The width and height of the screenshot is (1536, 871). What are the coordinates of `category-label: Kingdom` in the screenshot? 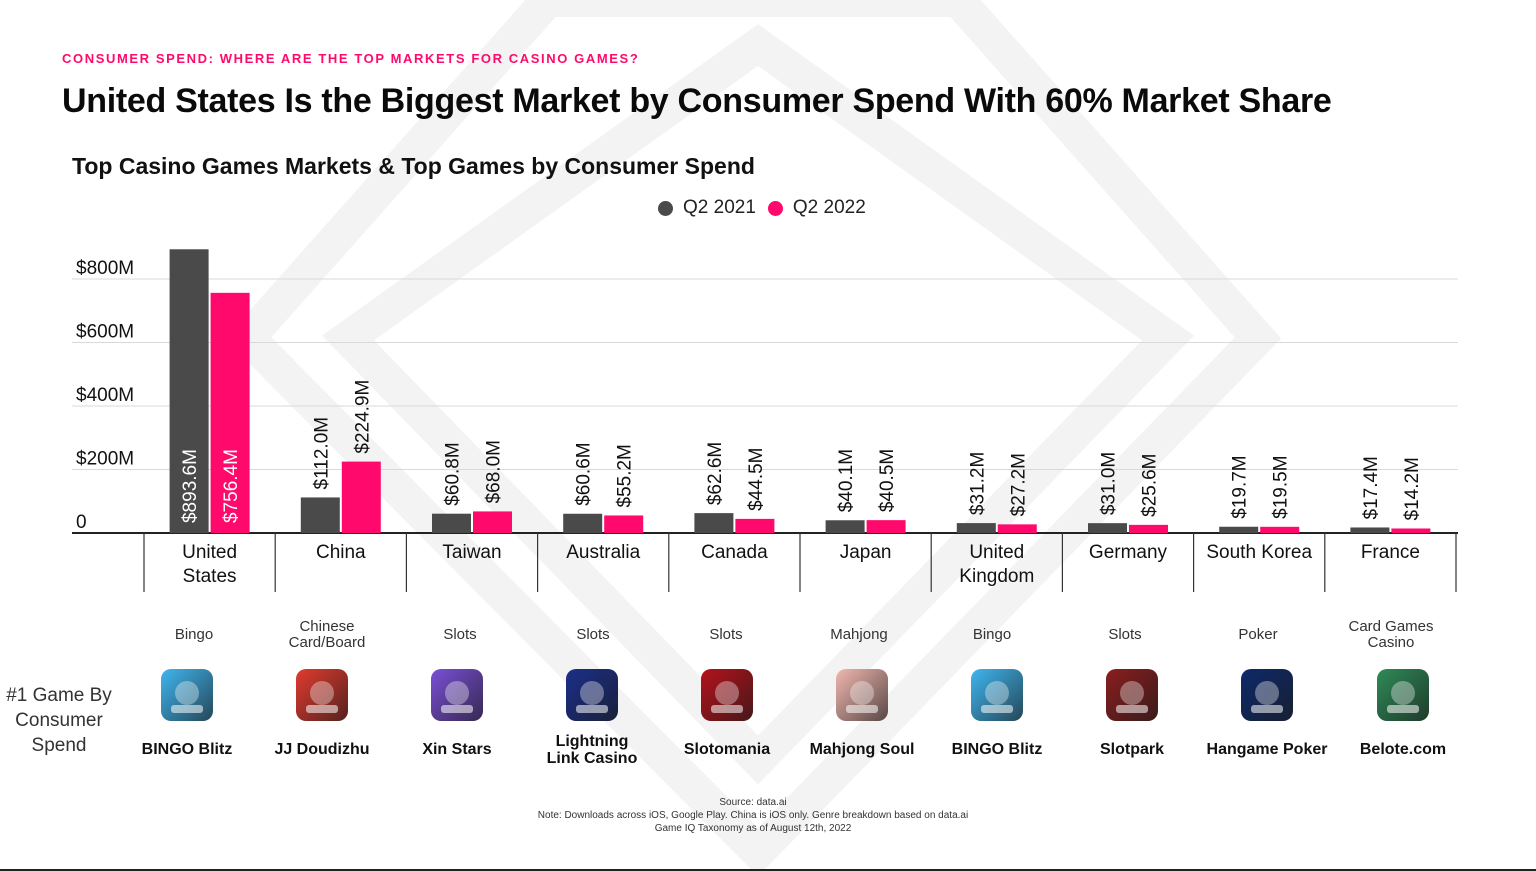 It's located at (996, 576).